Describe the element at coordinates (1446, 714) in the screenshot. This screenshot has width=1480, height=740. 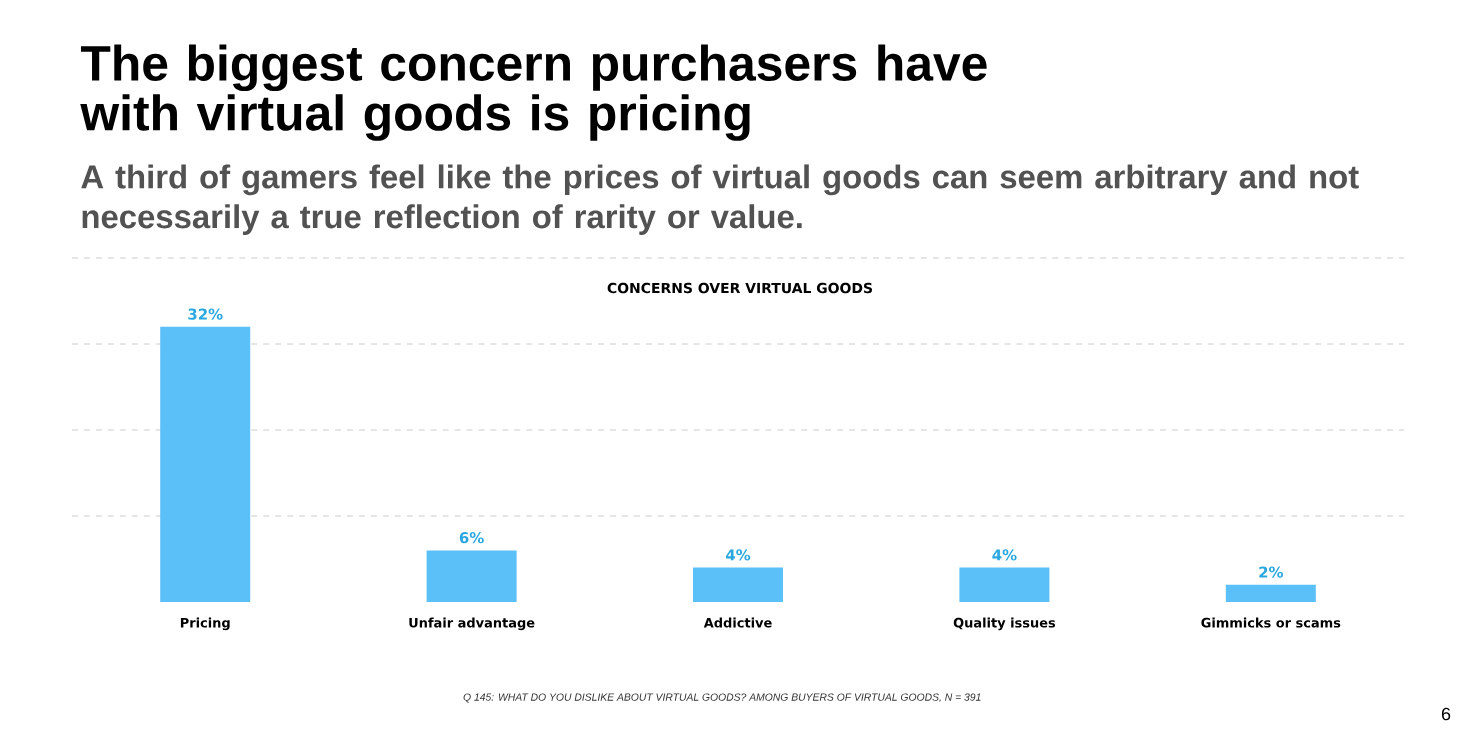
I see `text: 6` at that location.